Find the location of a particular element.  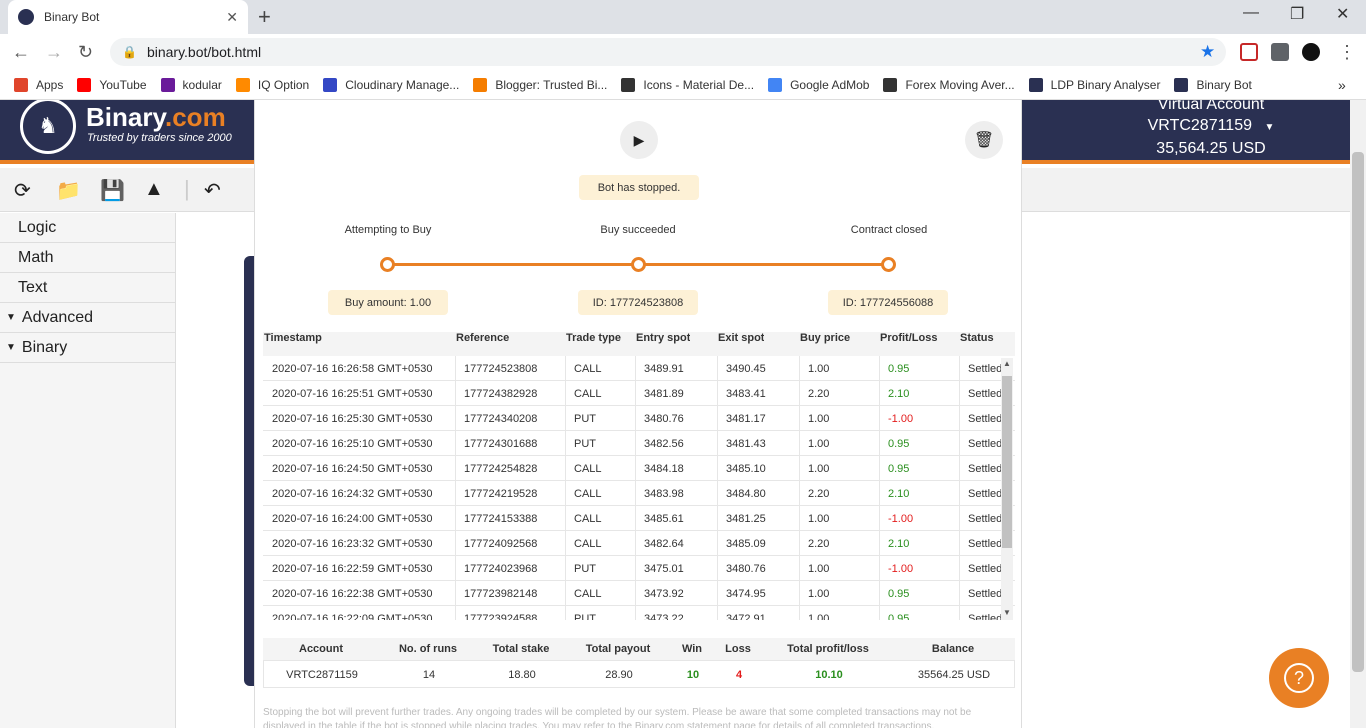

extension-icon is located at coordinates (1249, 52).